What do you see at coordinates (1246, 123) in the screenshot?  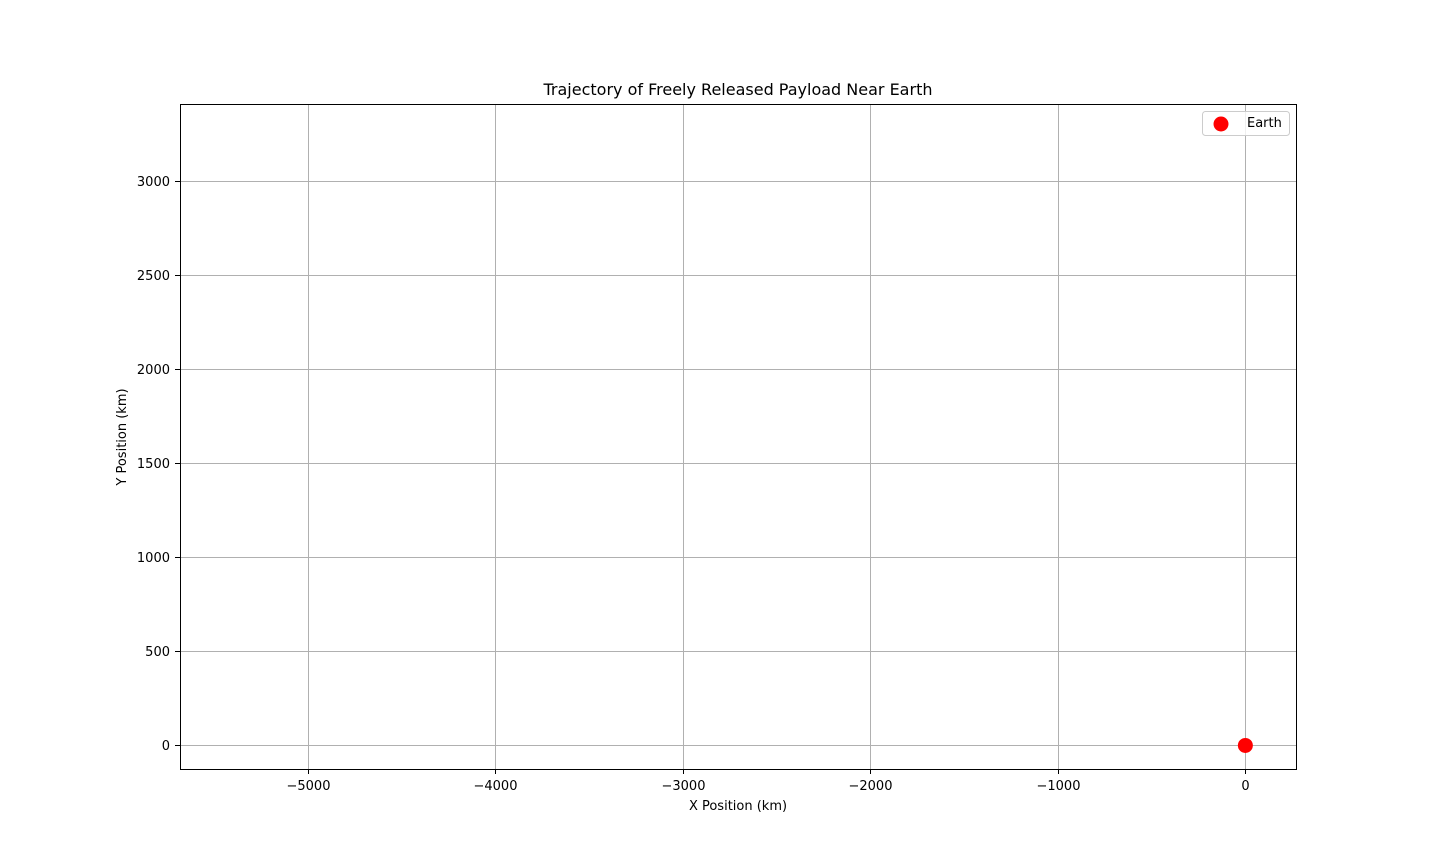 I see `legend: Earth` at bounding box center [1246, 123].